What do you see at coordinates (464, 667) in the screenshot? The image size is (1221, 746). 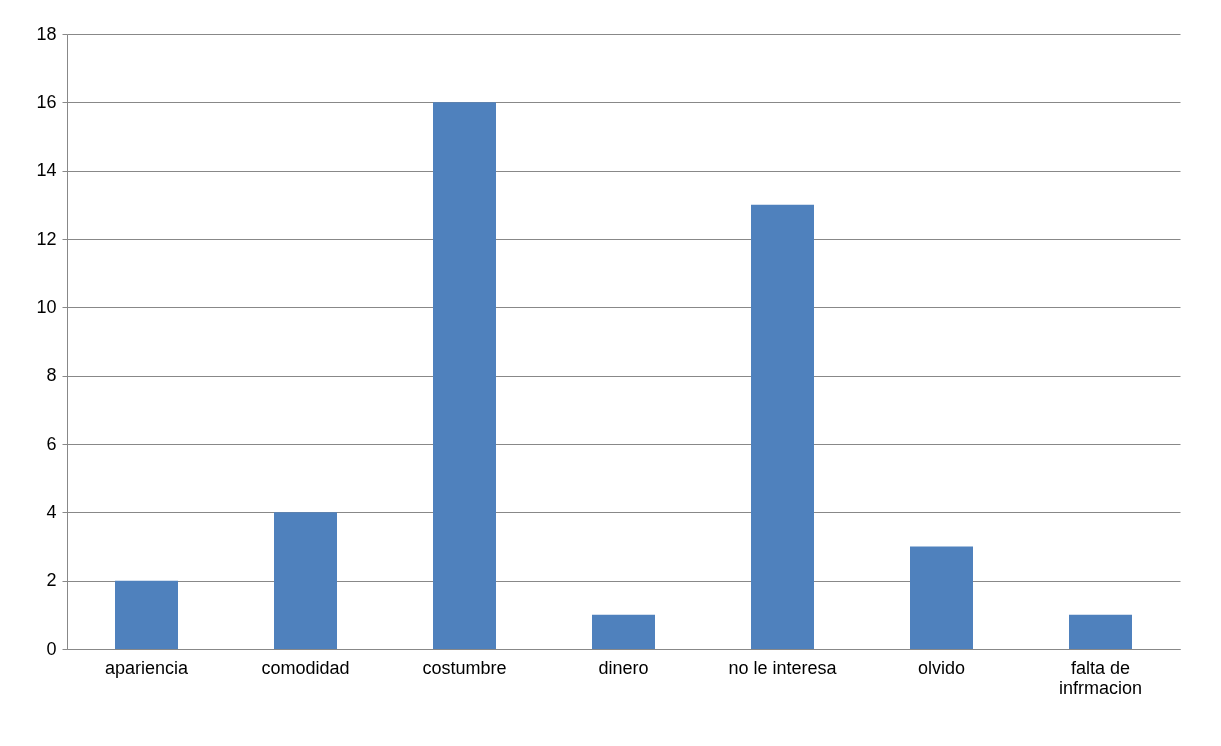 I see `x-tick-label: costumbre` at bounding box center [464, 667].